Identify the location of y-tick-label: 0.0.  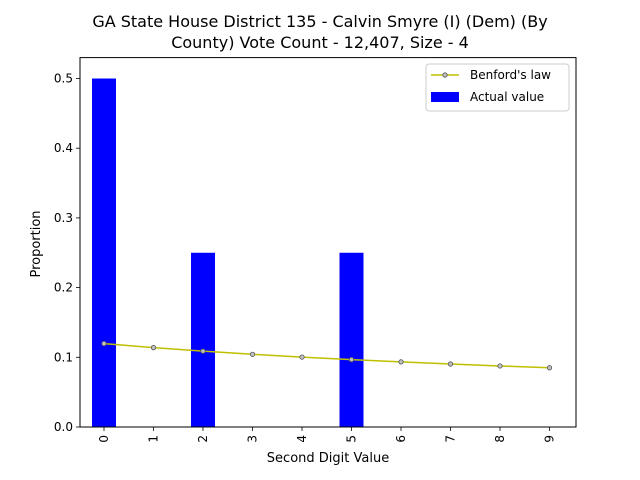
(63, 427).